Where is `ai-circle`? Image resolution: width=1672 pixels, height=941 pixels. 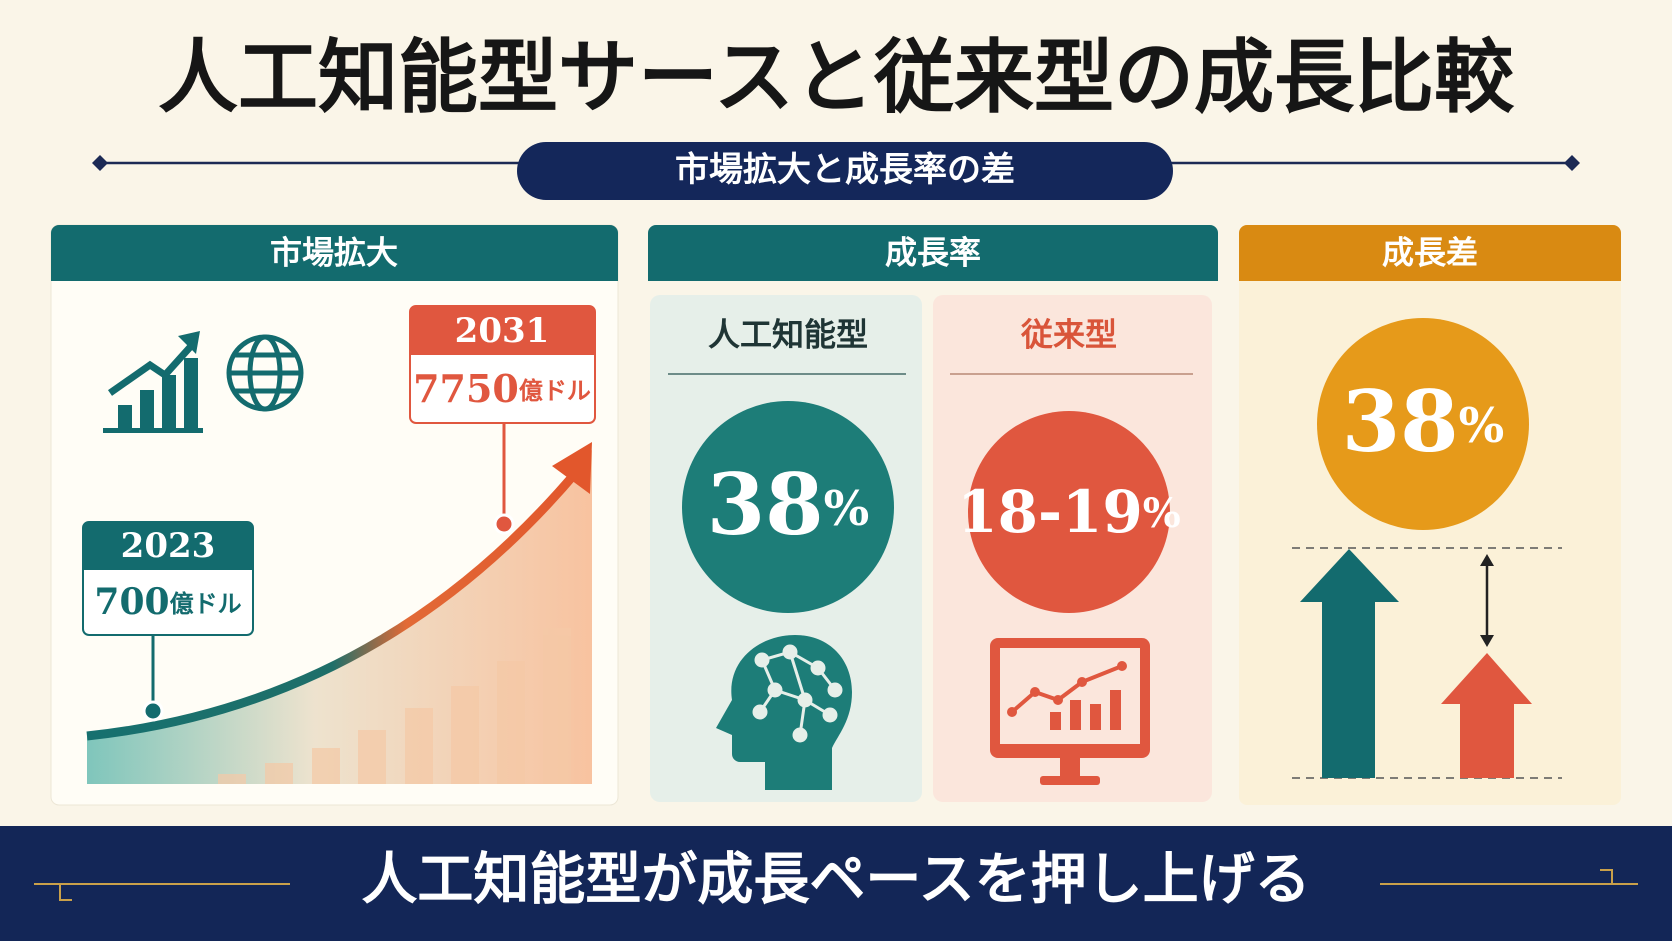
ai-circle is located at coordinates (788, 507).